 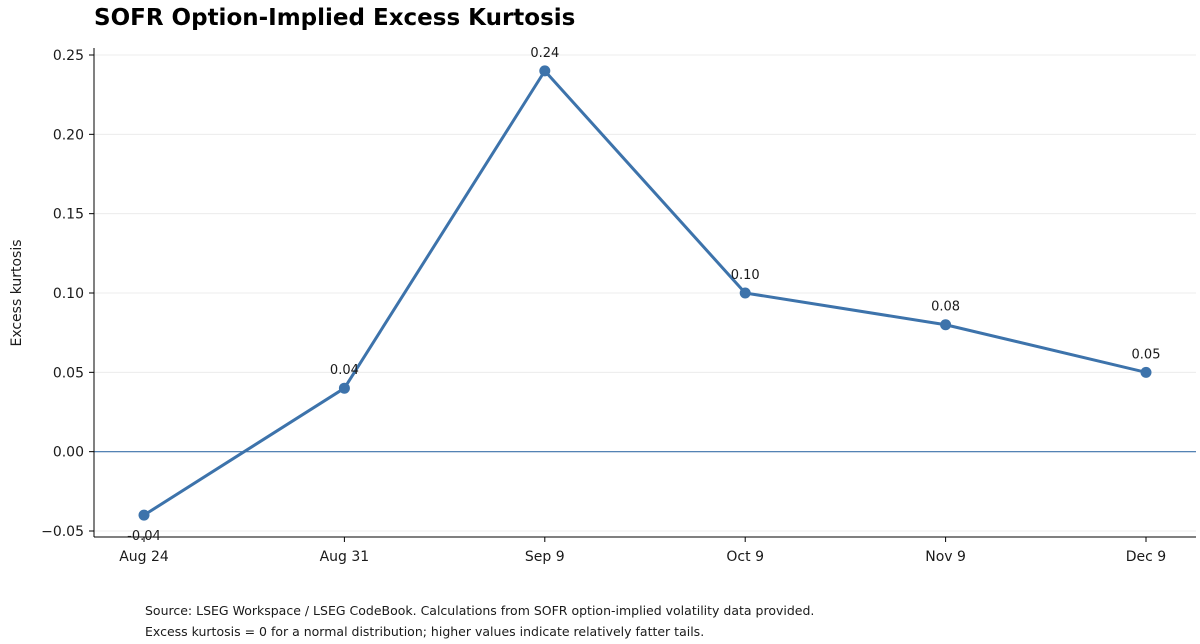 What do you see at coordinates (144, 557) in the screenshot?
I see `x-tick-label-0: Aug 24` at bounding box center [144, 557].